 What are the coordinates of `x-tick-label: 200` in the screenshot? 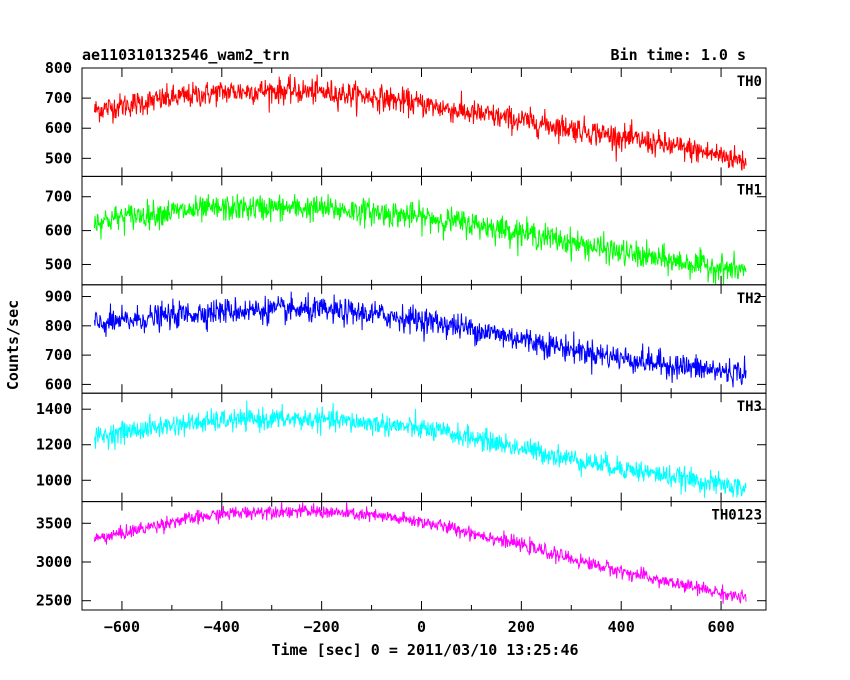 It's located at (521, 627).